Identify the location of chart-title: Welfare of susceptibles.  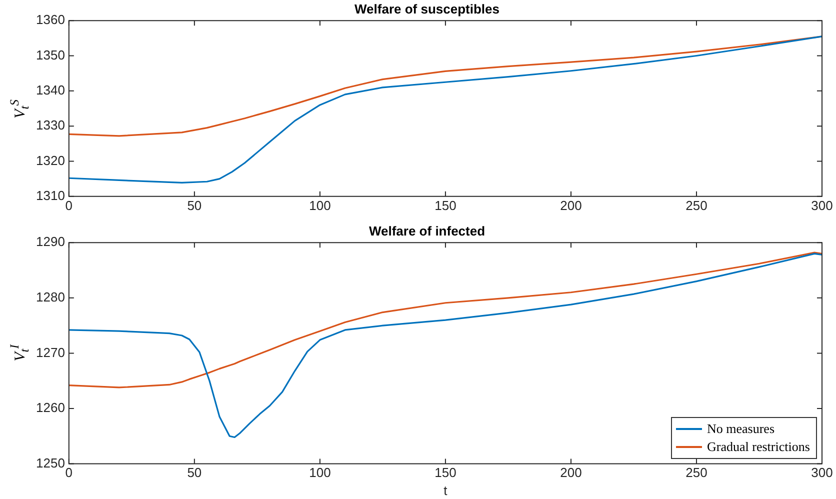
(427, 8).